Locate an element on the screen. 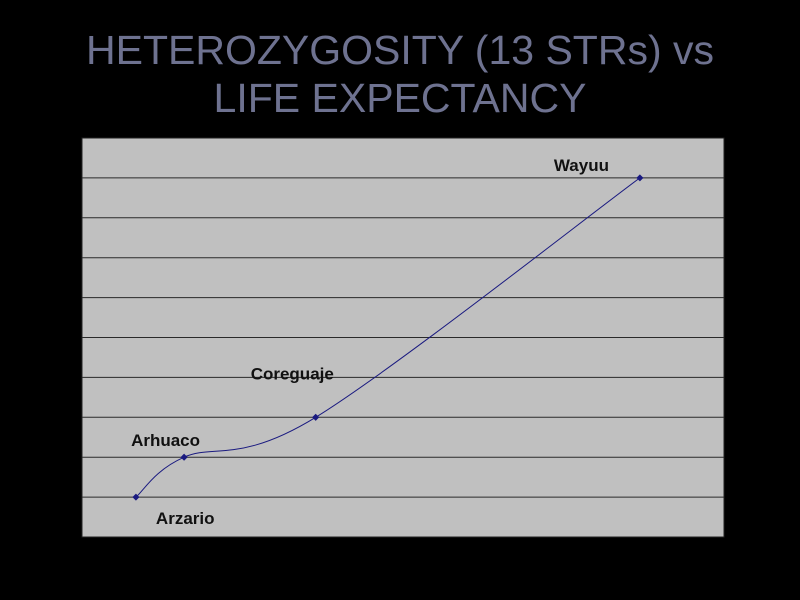 The width and height of the screenshot is (800, 600). data-point-arzario is located at coordinates (136, 497).